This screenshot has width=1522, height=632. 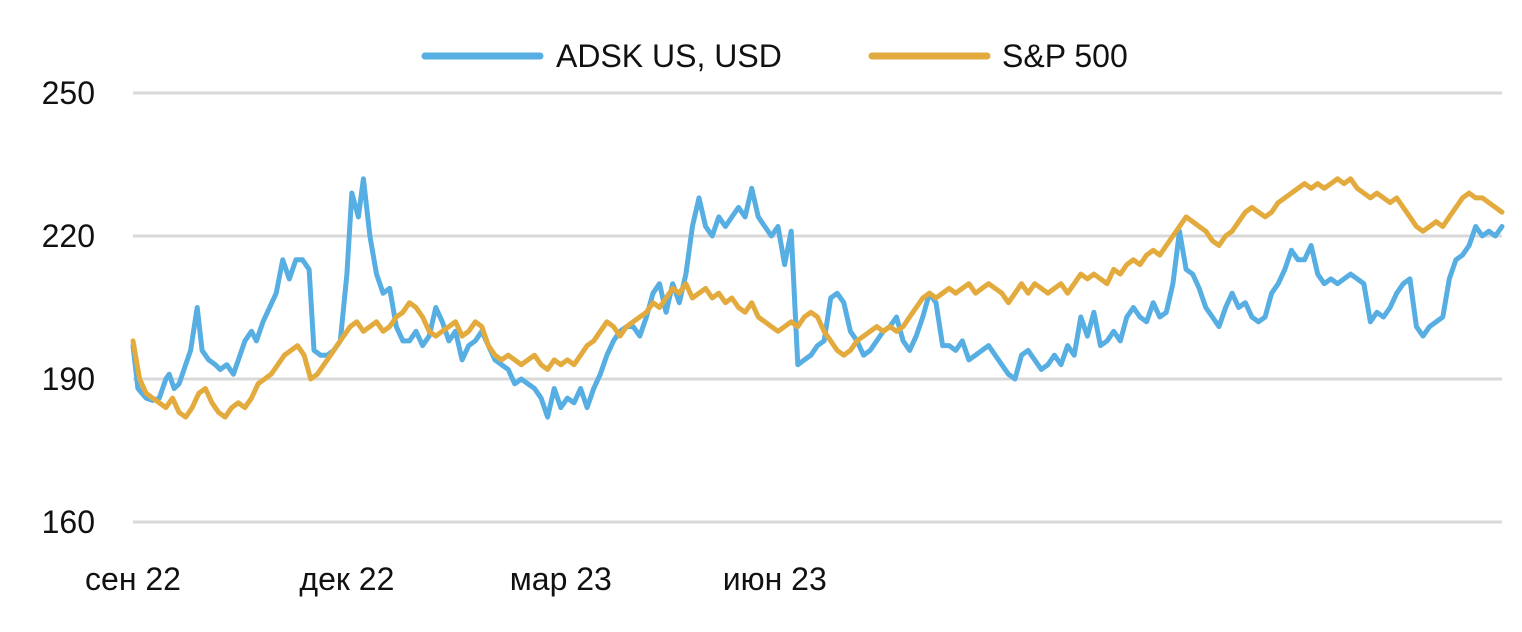 I want to click on x-tick-label: мар 23, so click(x=561, y=579).